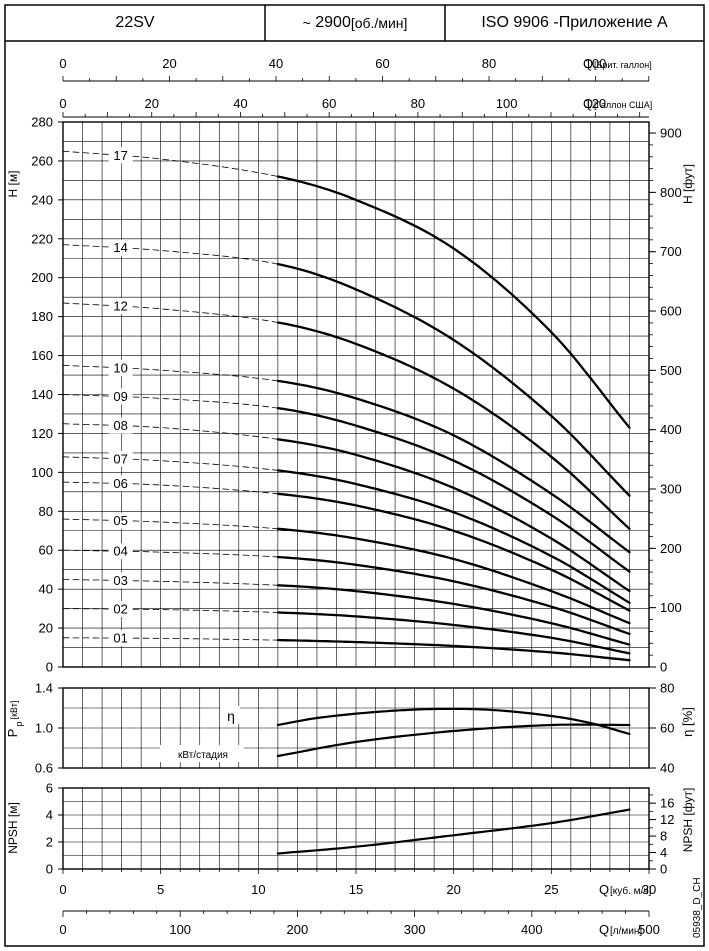 This screenshot has height=951, width=709. What do you see at coordinates (671, 429) in the screenshot?
I see `y2-tick-label: 400` at bounding box center [671, 429].